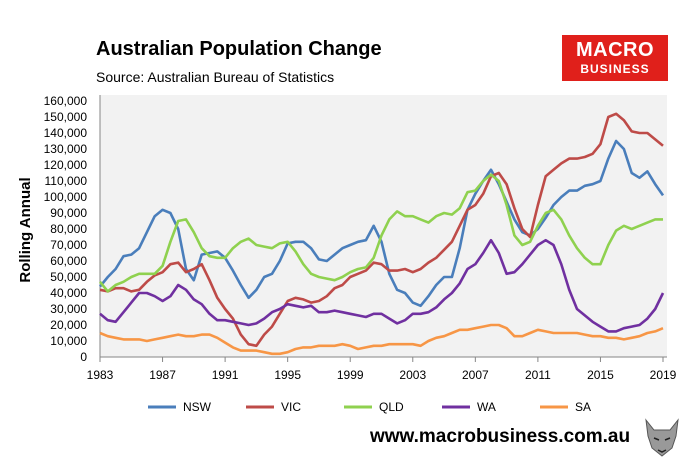 This screenshot has height=466, width=693. What do you see at coordinates (68, 309) in the screenshot?
I see `y-tick-label: 30,000` at bounding box center [68, 309].